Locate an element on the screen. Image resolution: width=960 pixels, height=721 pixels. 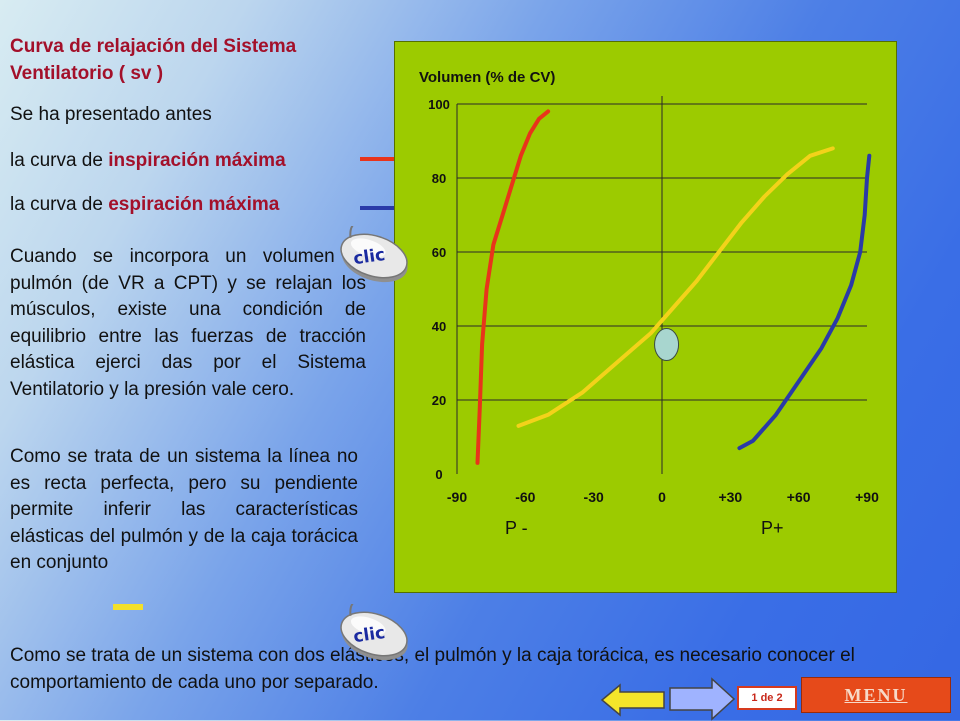
equilibrium-point is located at coordinates (667, 344).